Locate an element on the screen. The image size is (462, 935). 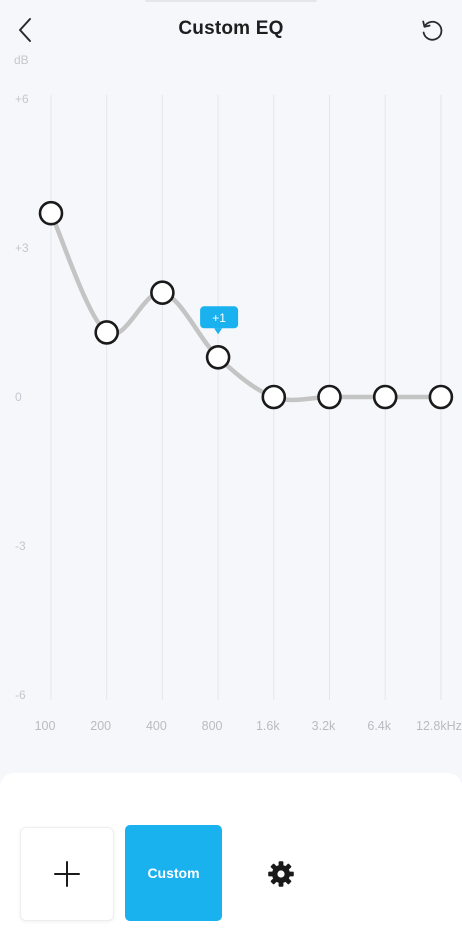
y-tick-label: +6 is located at coordinates (22, 99).